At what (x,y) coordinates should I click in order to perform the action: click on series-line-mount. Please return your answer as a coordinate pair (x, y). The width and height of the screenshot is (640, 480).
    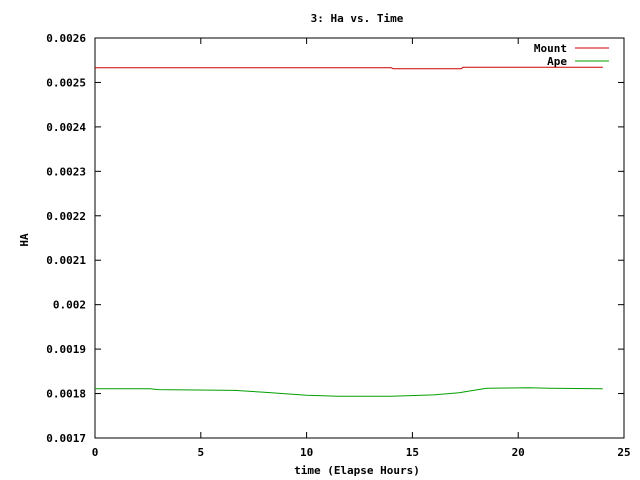
    Looking at the image, I should click on (349, 68).